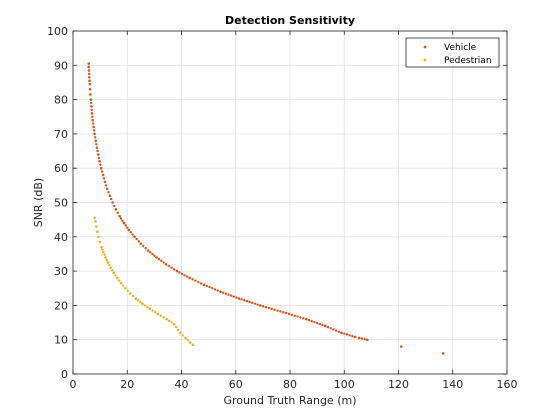 The height and width of the screenshot is (420, 560). Describe the element at coordinates (507, 384) in the screenshot. I see `x-tick-label: 160` at that location.